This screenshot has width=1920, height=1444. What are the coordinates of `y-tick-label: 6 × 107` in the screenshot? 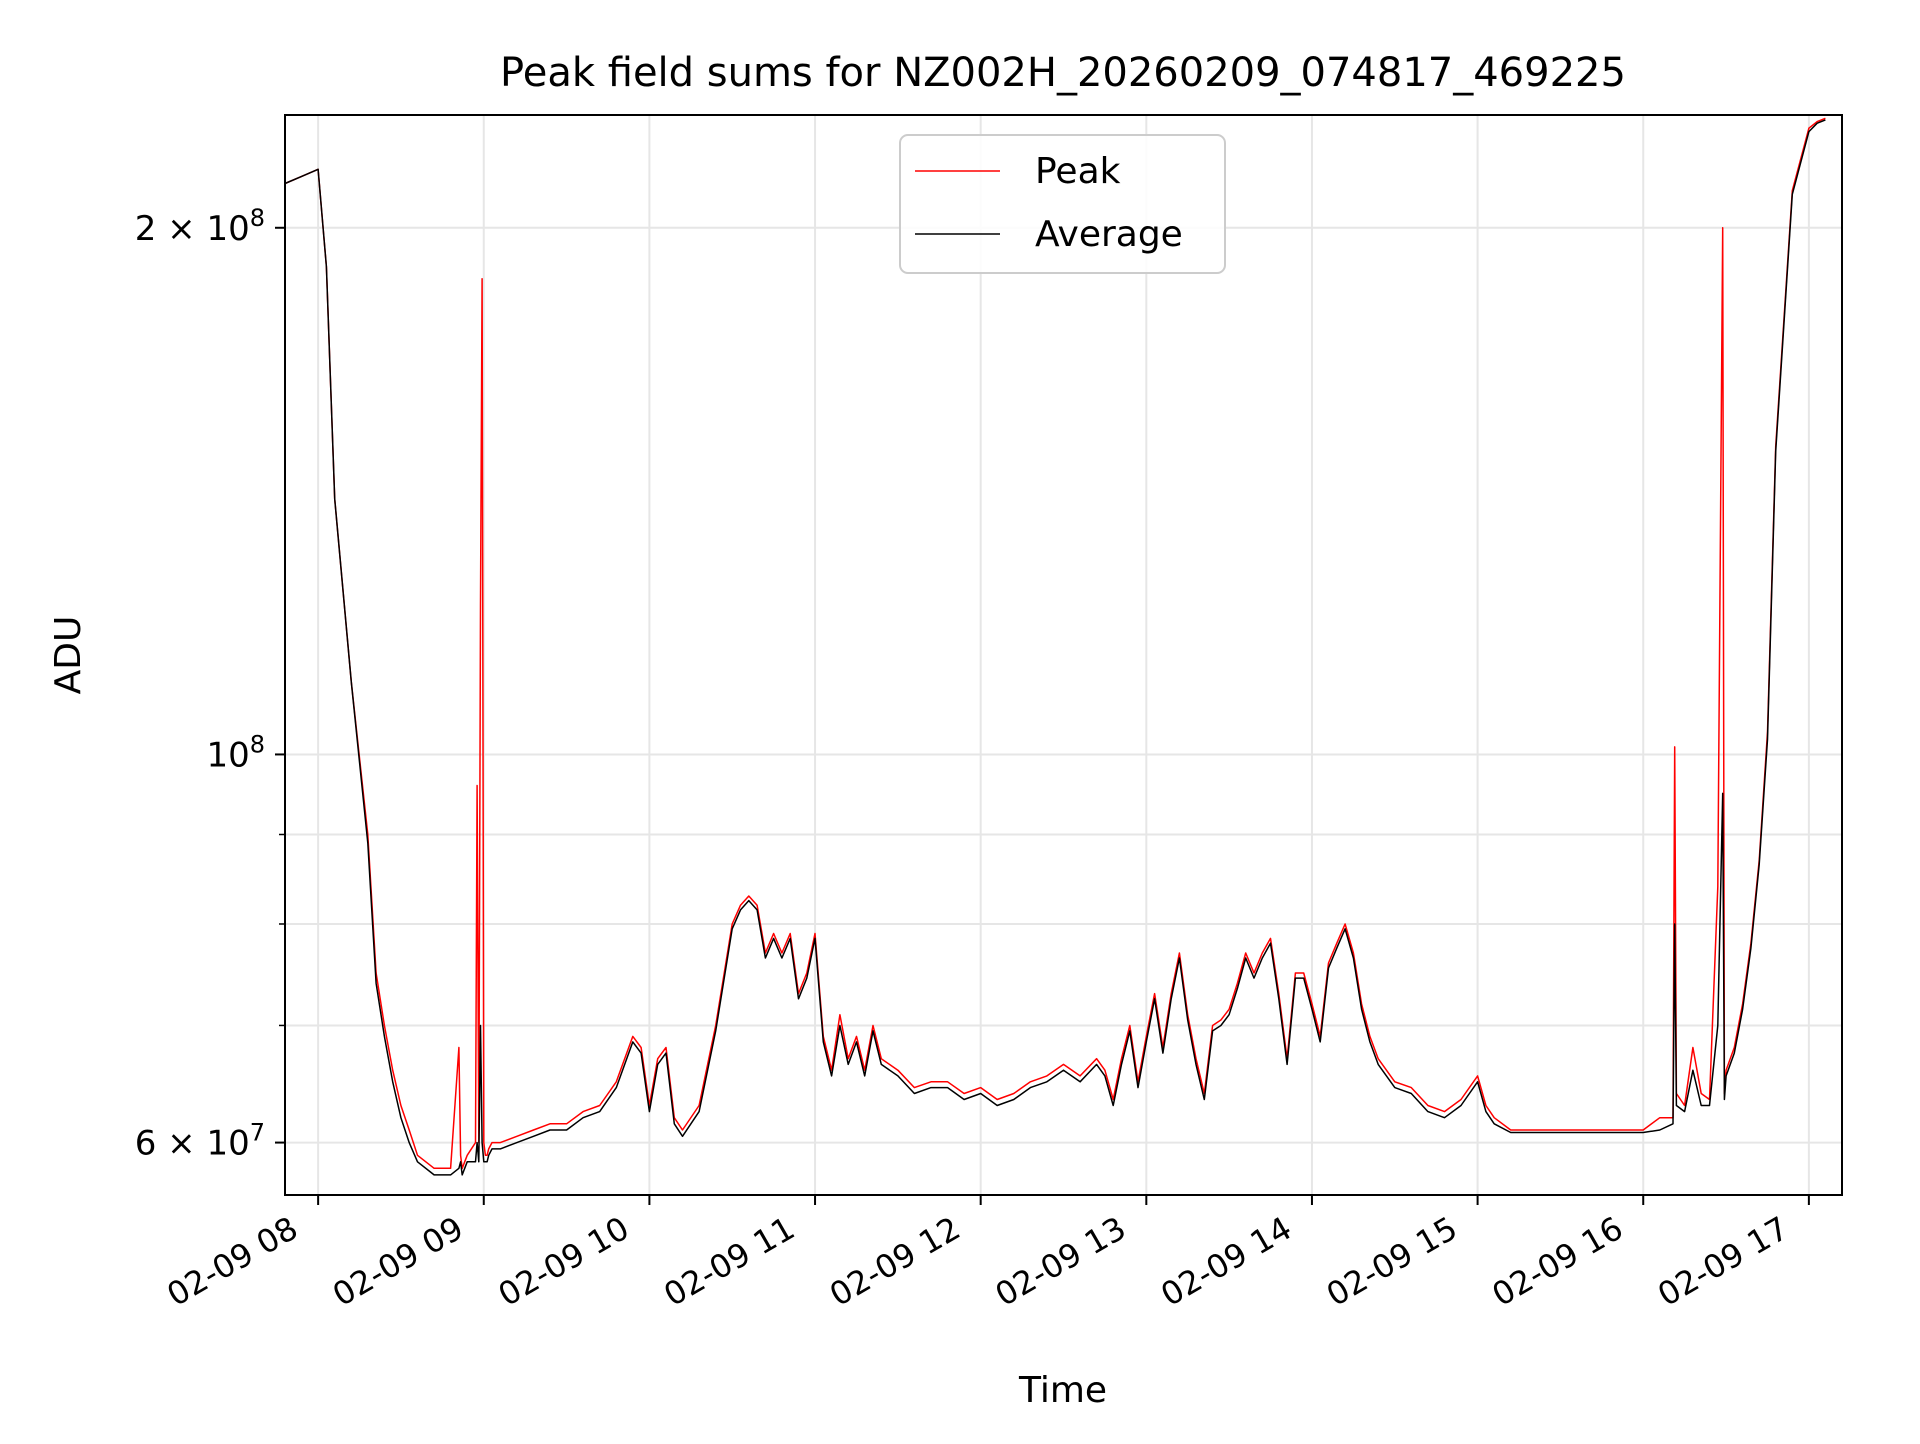 It's located at (200, 1141).